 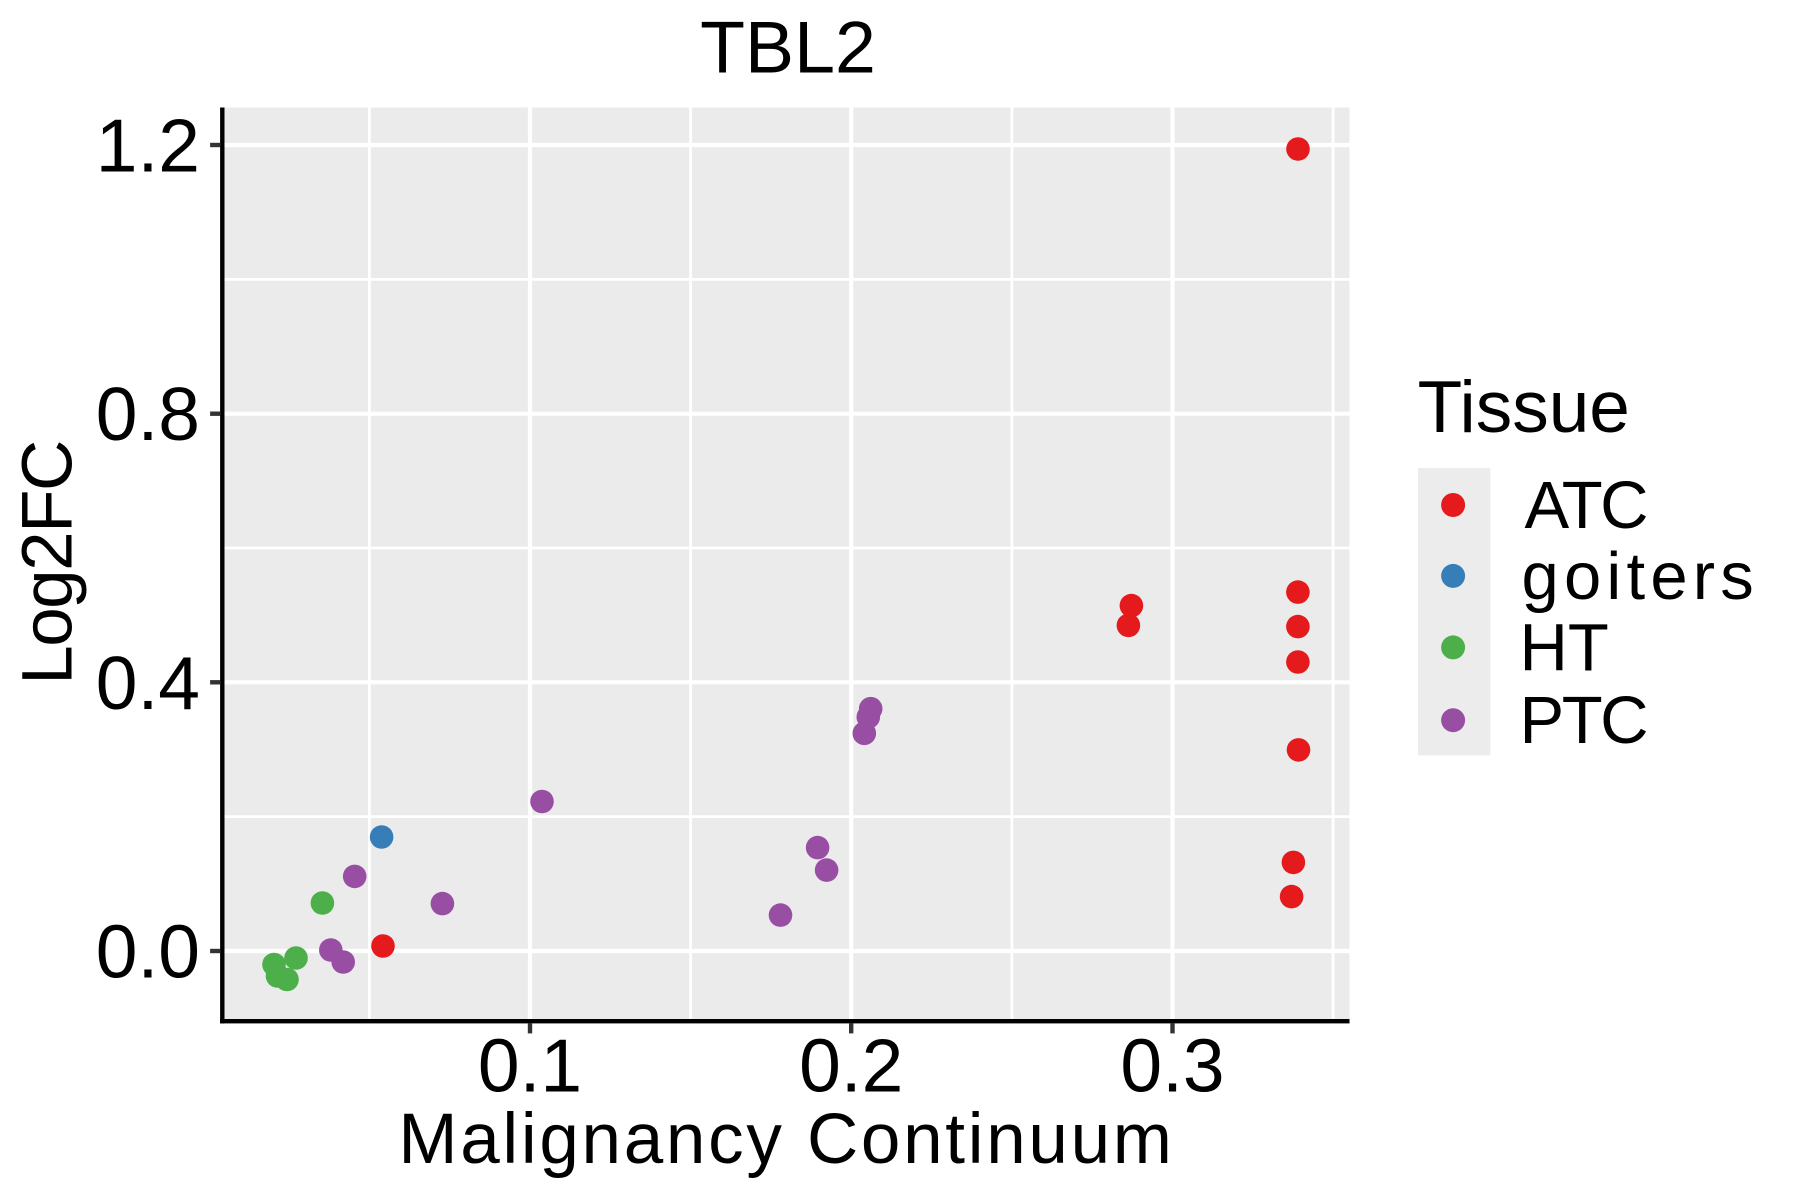 What do you see at coordinates (1583, 720) in the screenshot?
I see `svg-text: PTC` at bounding box center [1583, 720].